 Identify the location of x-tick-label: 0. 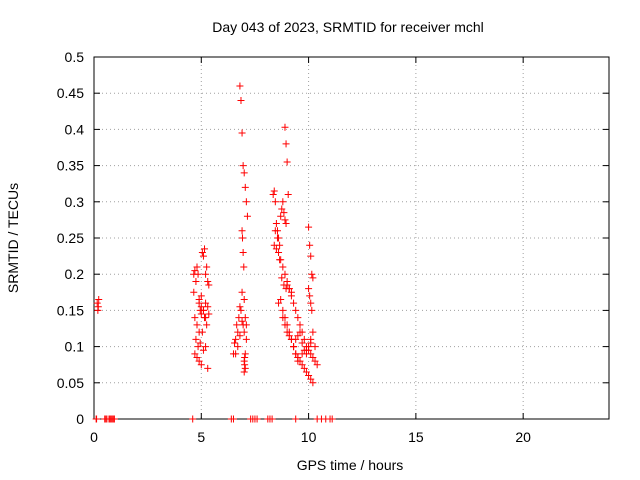
(94, 437).